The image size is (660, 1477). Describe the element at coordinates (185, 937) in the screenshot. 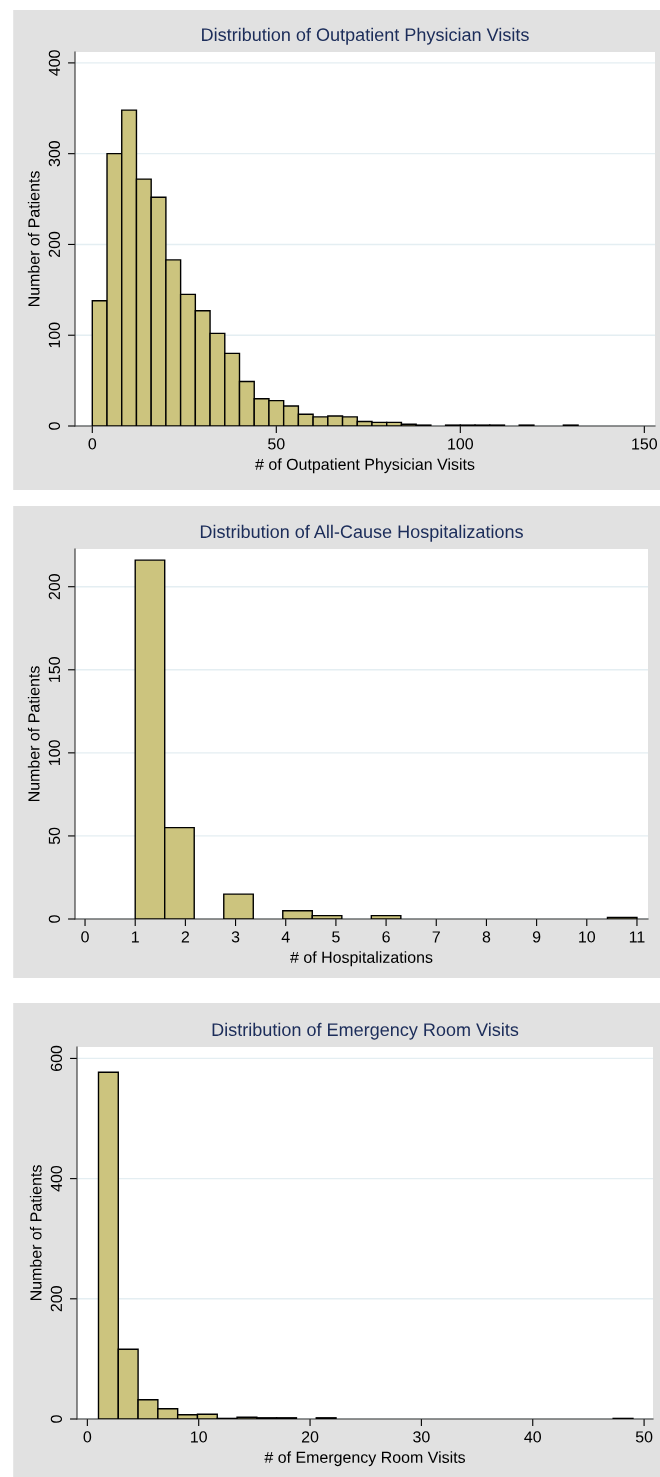

I see `x-tick-label: 2` at that location.